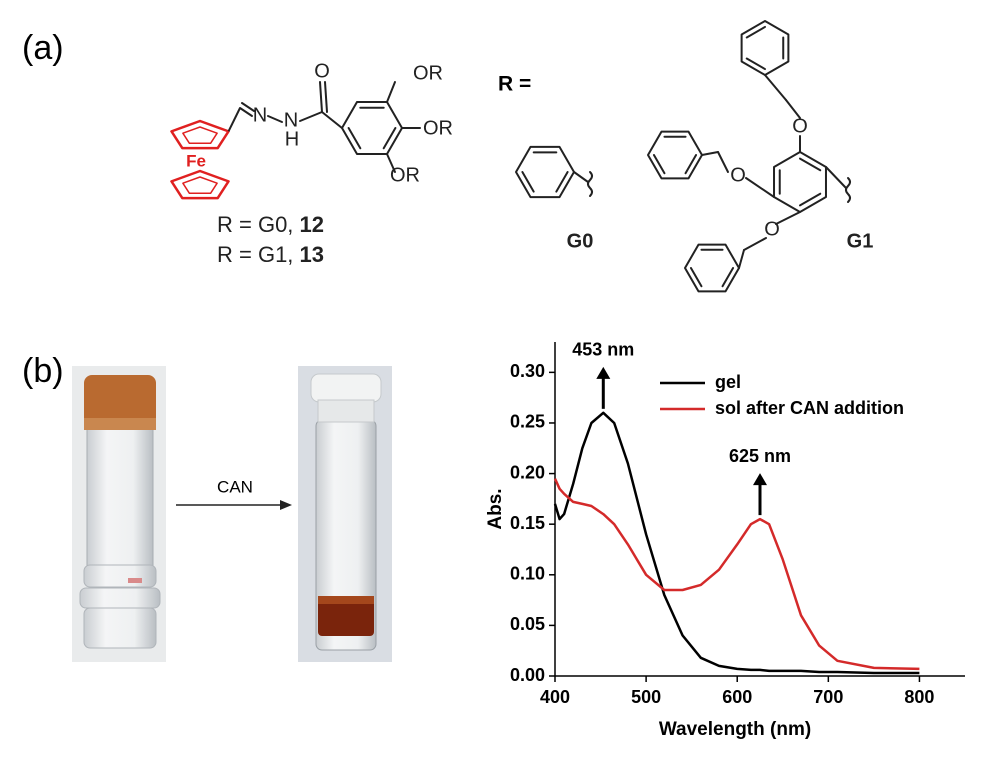  Describe the element at coordinates (292, 139) in the screenshot. I see `atom-label: H` at that location.